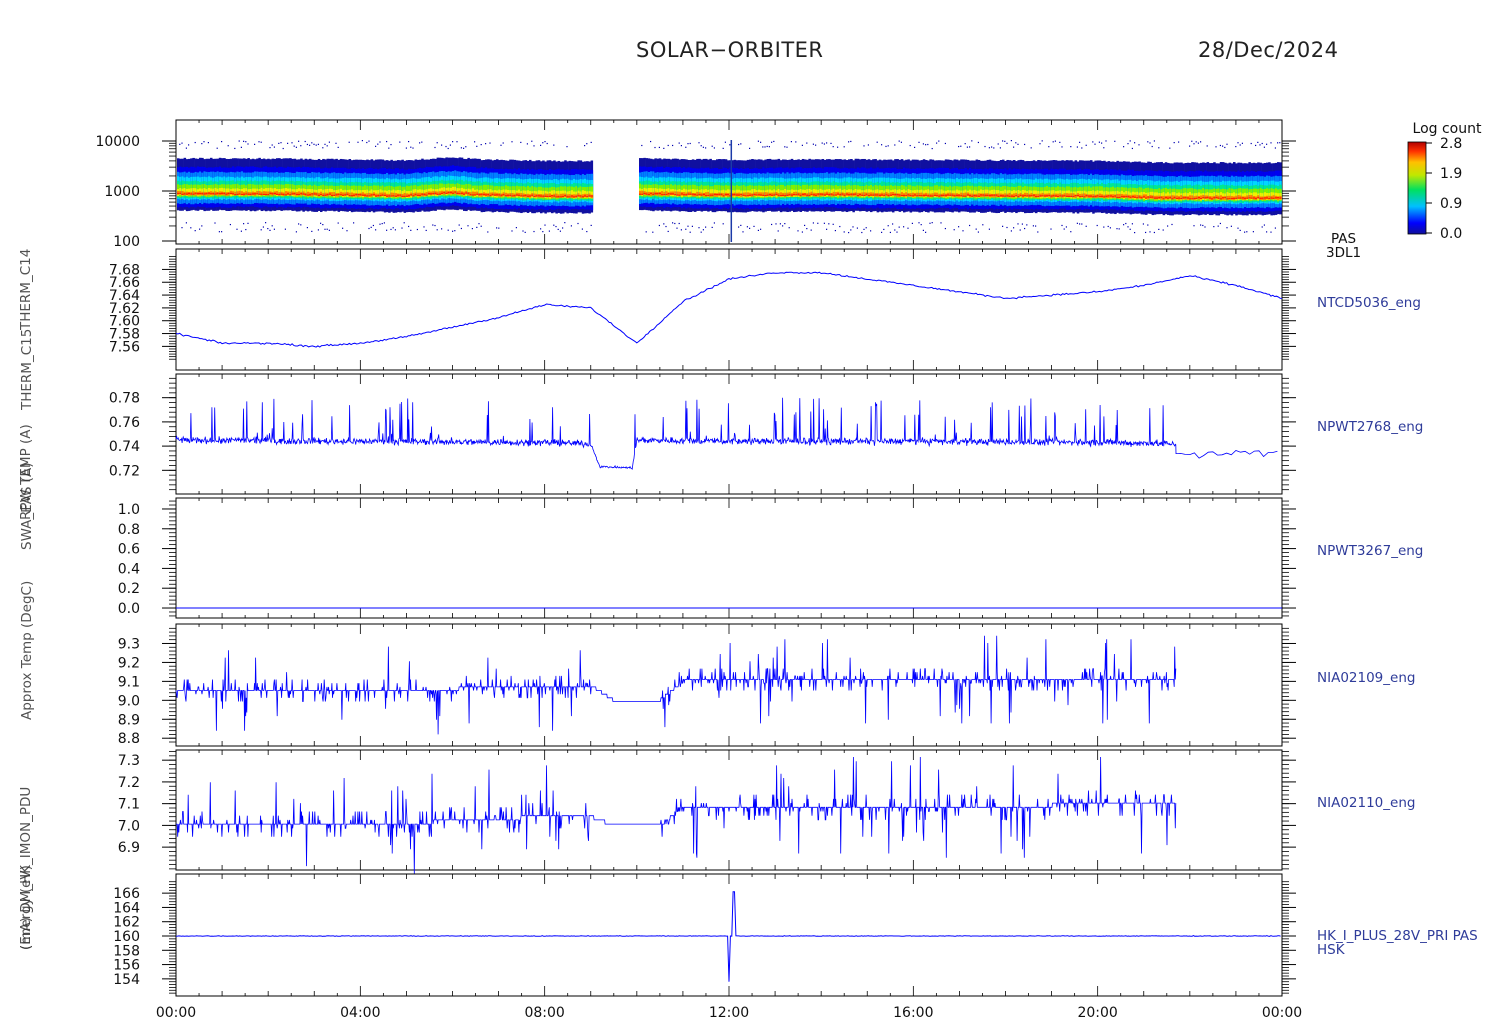 The image size is (1512, 1020). I want to click on y-tick-label: 1000, so click(122, 192).